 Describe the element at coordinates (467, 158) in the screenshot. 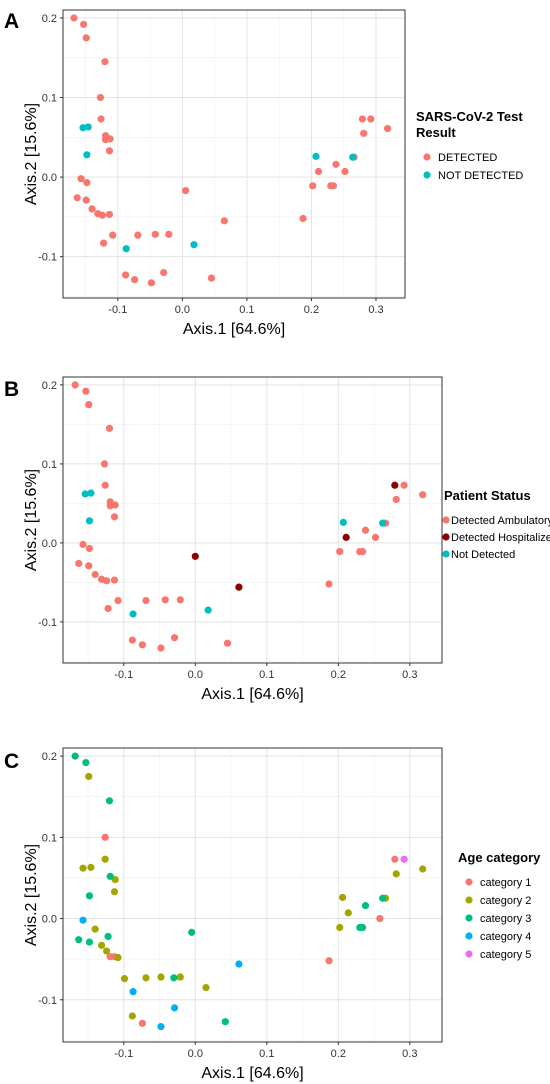

I see `legend-label: DETECTED` at that location.